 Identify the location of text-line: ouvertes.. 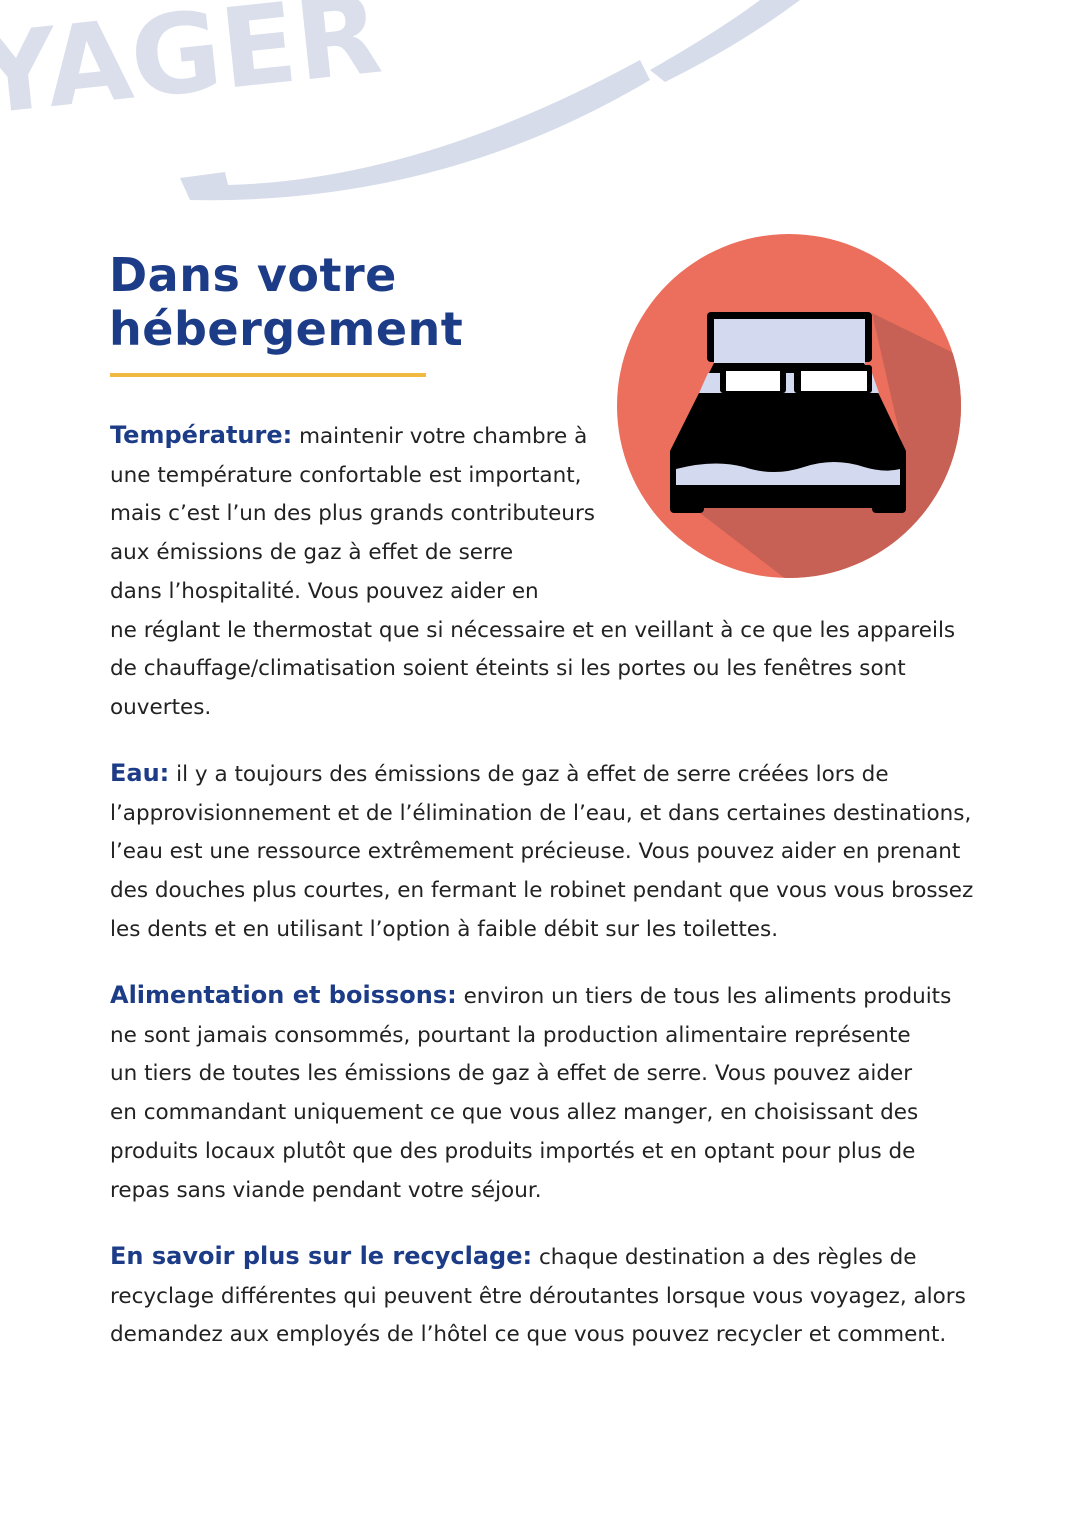
(161, 707).